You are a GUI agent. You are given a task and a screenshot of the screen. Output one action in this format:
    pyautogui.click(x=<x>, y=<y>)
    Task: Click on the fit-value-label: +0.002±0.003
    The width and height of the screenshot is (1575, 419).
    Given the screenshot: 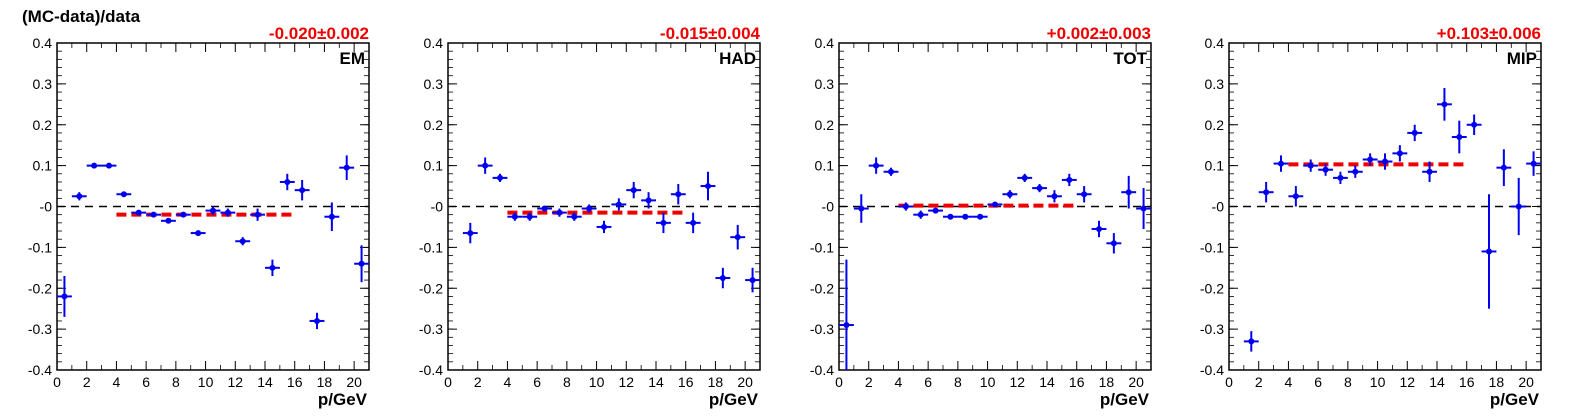 What is the action you would take?
    pyautogui.click(x=1099, y=33)
    